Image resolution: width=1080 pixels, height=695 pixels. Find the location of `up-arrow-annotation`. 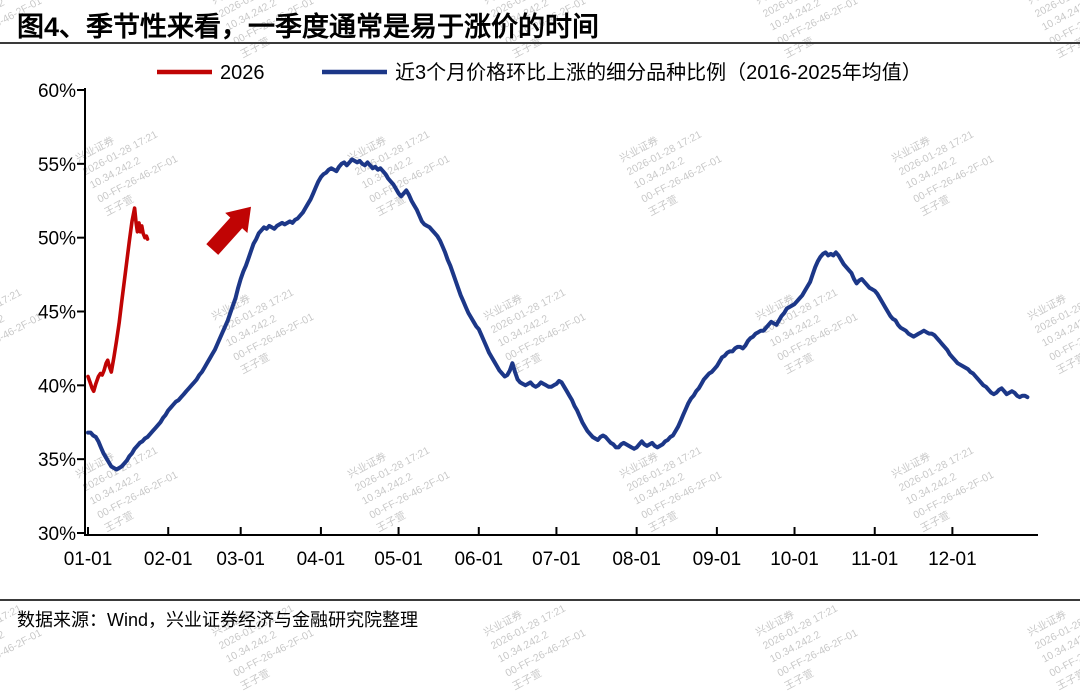

up-arrow-annotation is located at coordinates (228, 230).